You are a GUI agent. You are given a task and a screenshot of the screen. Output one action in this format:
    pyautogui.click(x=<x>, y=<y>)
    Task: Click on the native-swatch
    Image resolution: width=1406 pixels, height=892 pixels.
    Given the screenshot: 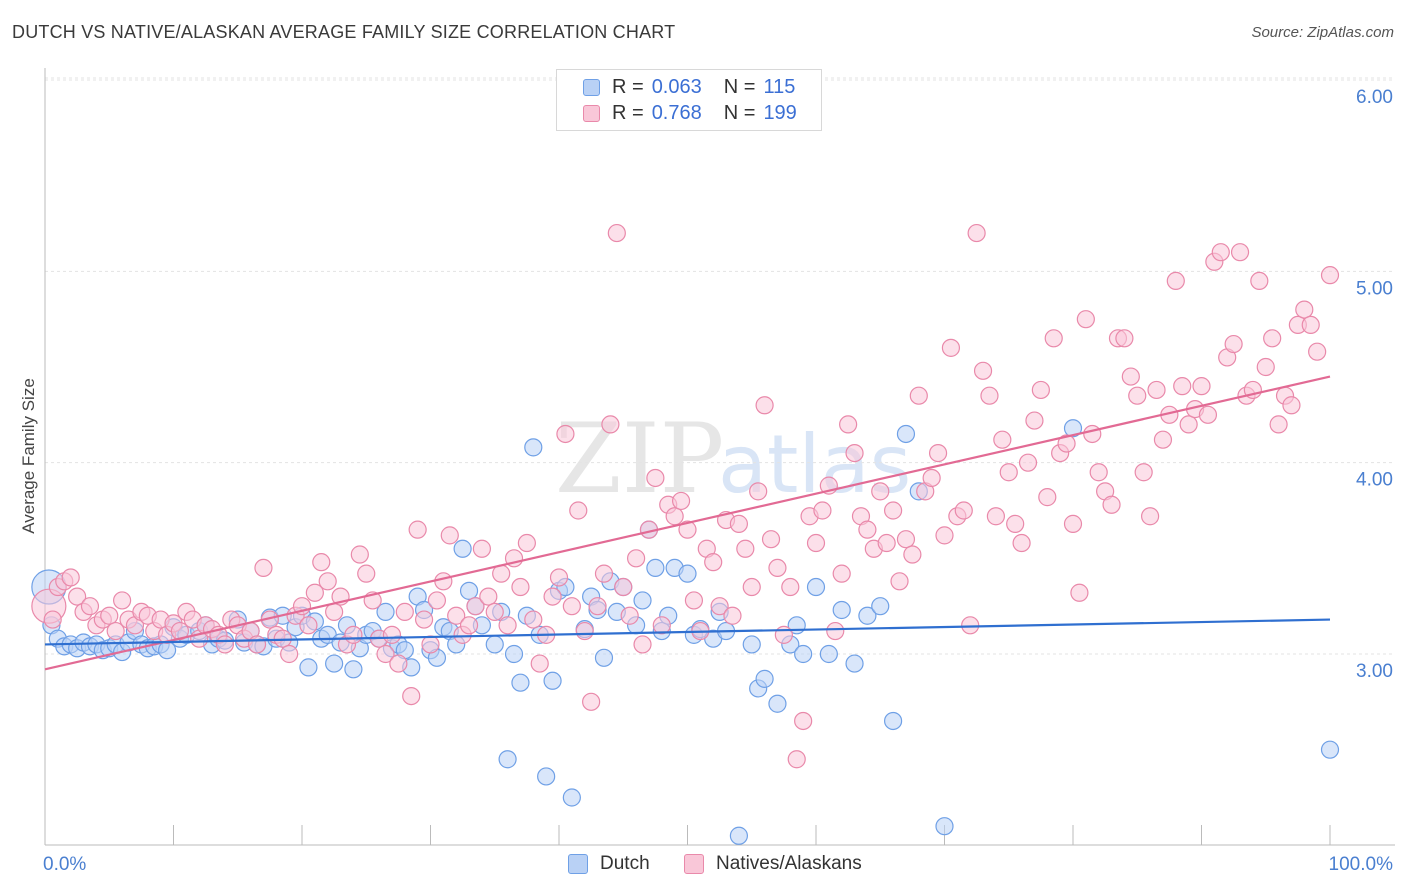 What is the action you would take?
    pyautogui.click(x=591, y=113)
    